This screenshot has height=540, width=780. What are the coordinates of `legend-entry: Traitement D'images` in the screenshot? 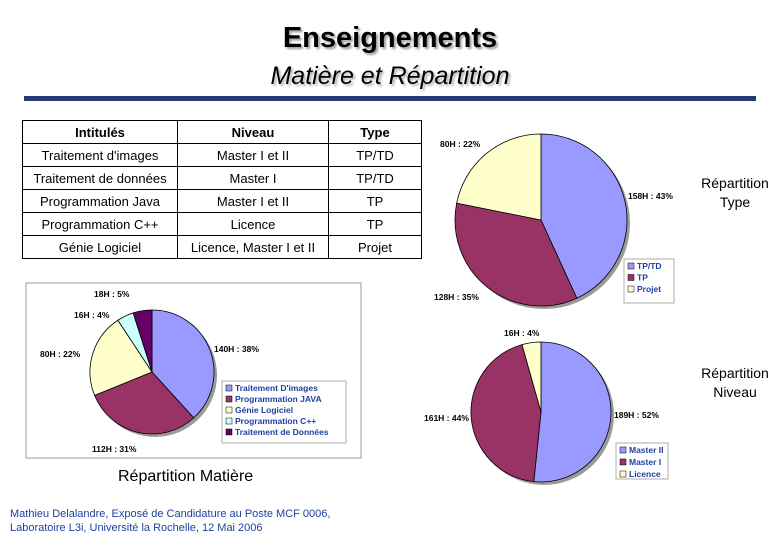 It's located at (276, 388).